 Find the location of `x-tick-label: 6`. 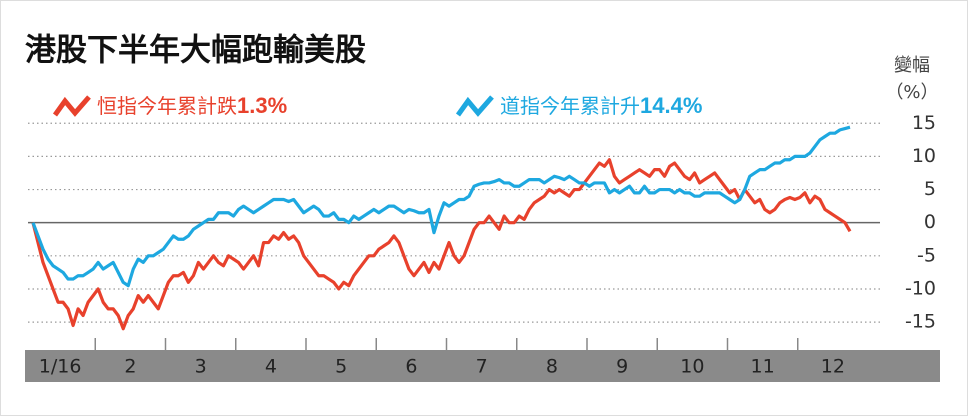

x-tick-label: 6 is located at coordinates (411, 367).